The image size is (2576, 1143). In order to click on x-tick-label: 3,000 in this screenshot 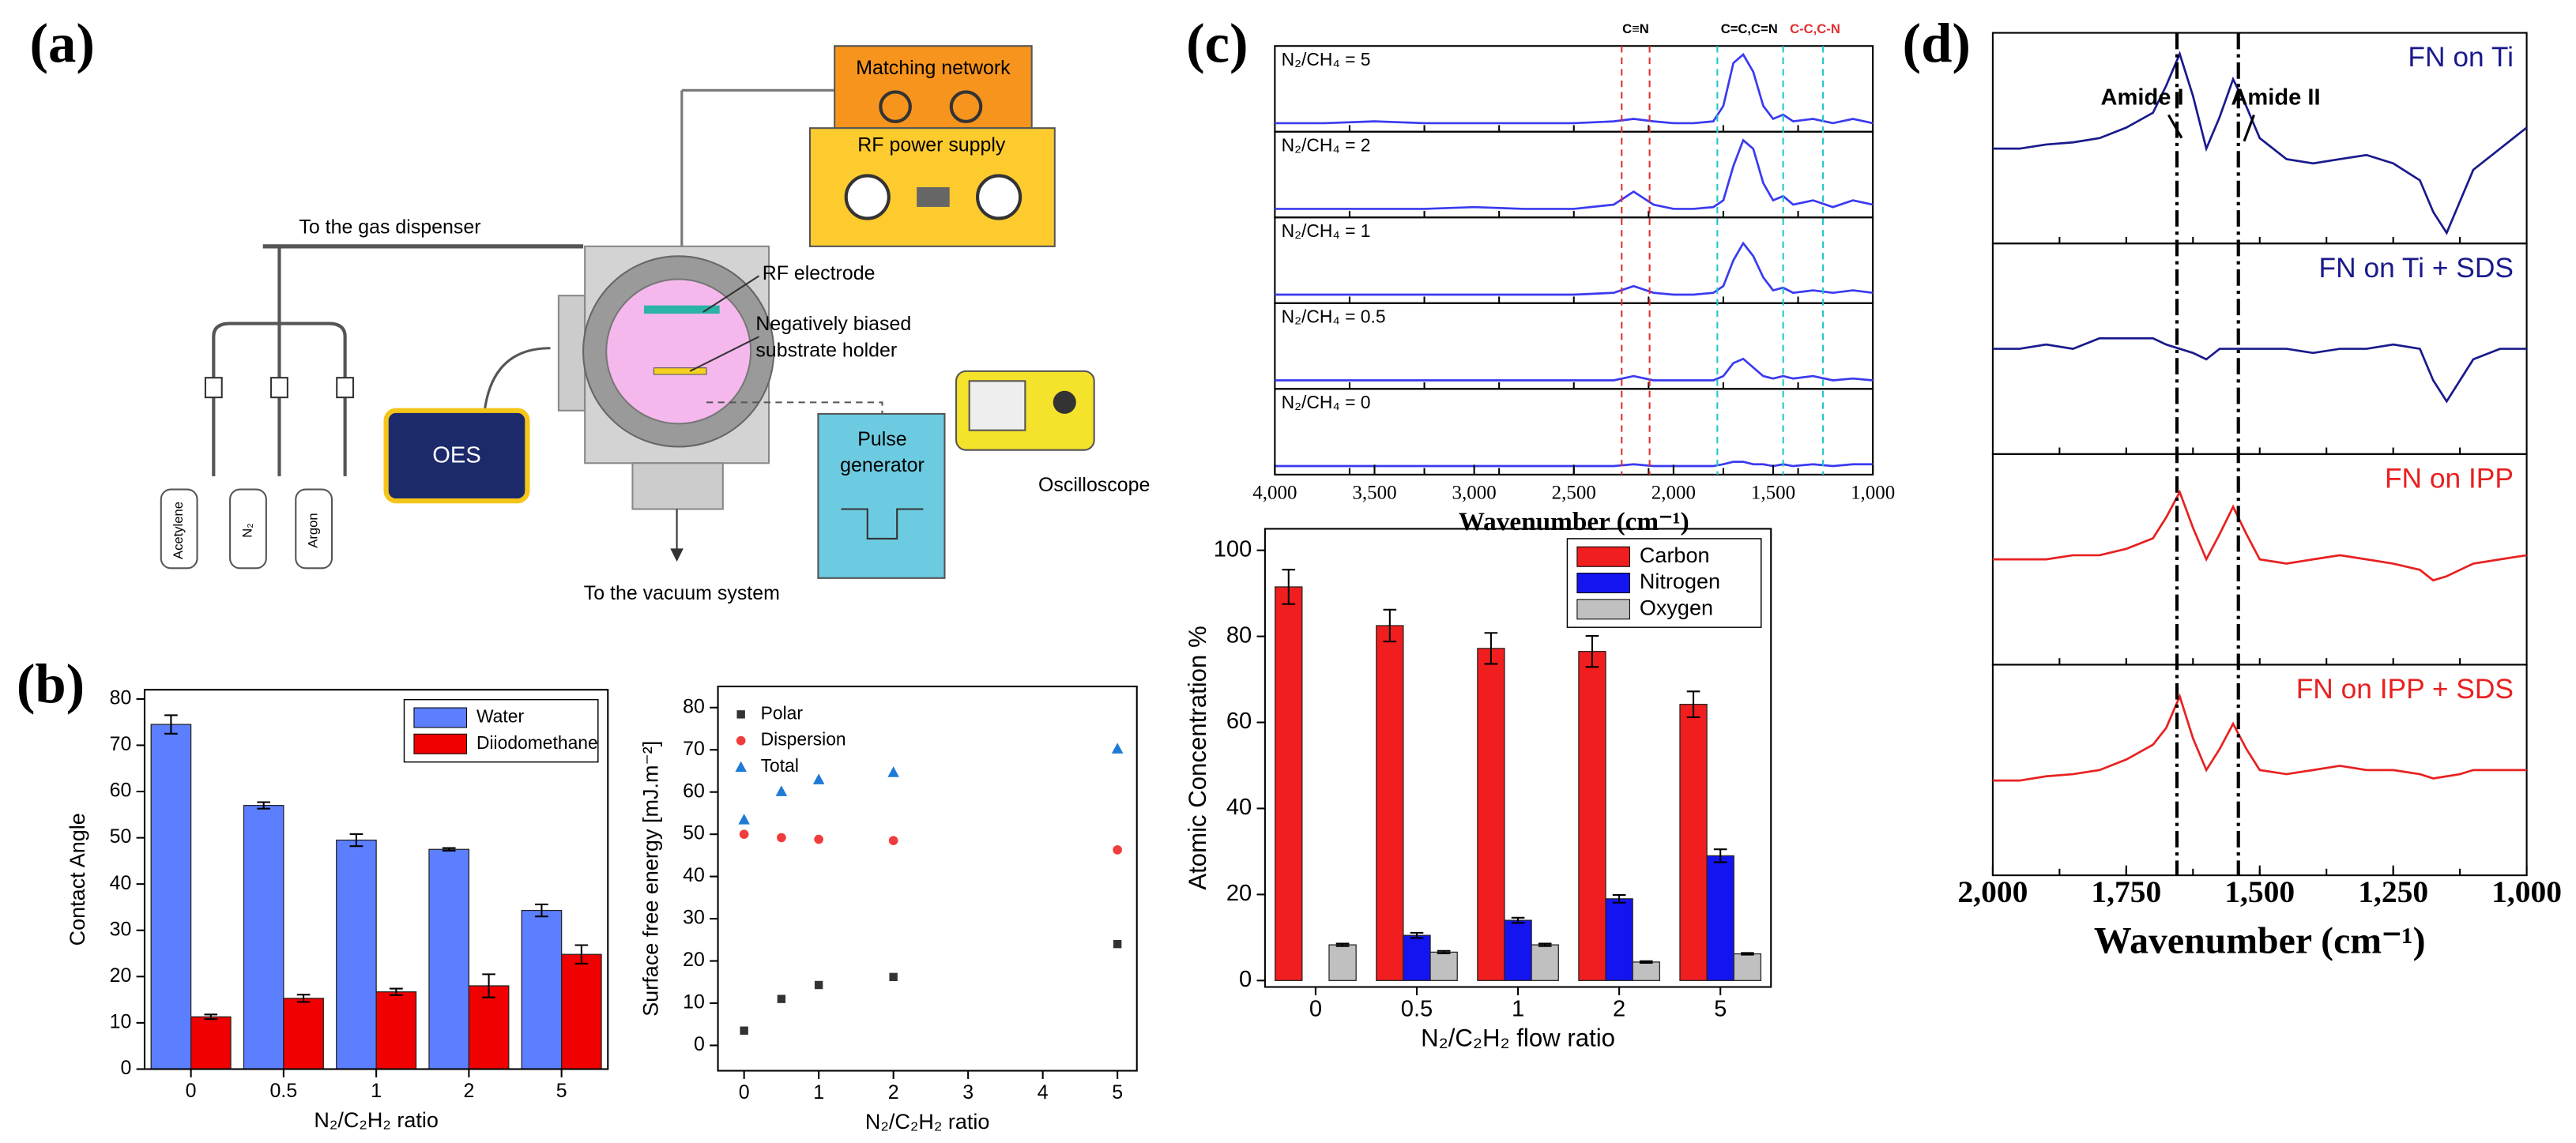, I will do `click(1474, 493)`.